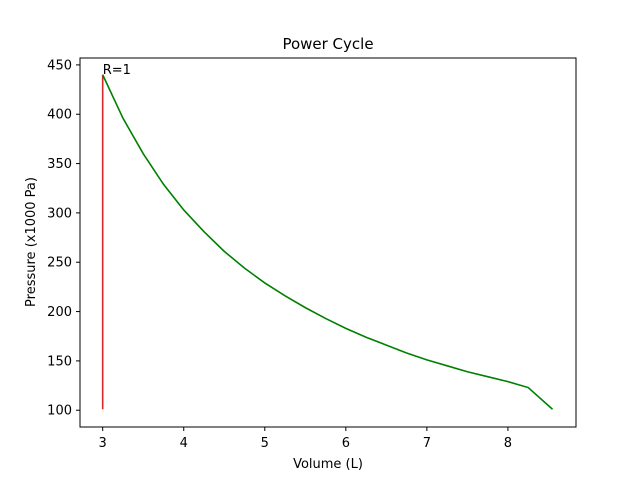 The height and width of the screenshot is (480, 640). Describe the element at coordinates (103, 443) in the screenshot. I see `x-tick-label: 3` at that location.